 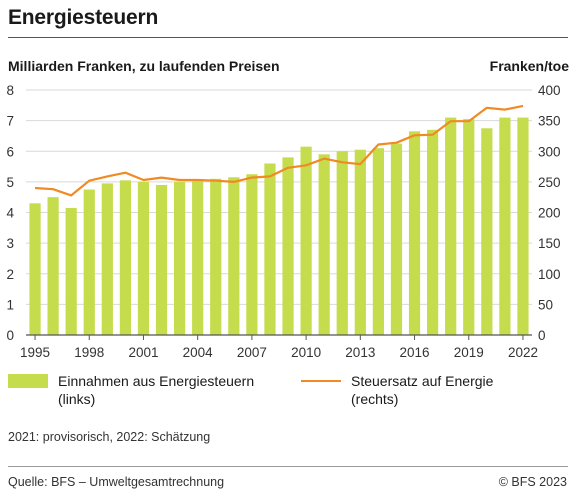 I want to click on copyright-text: © BFS 2023, so click(x=532, y=482).